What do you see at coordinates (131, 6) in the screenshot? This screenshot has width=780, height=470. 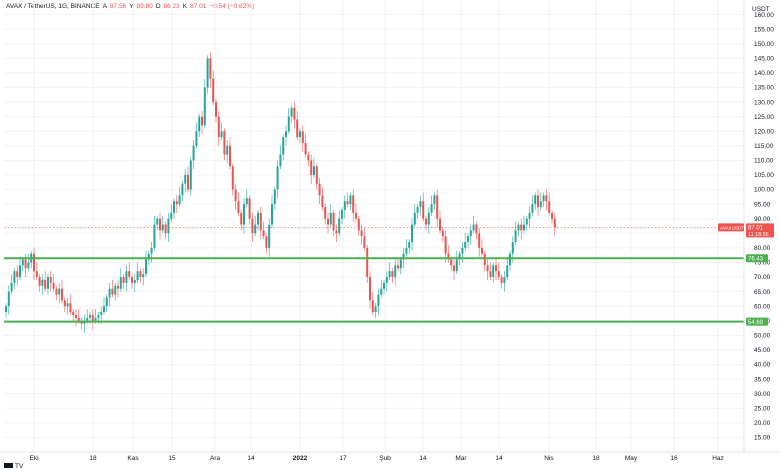 I see `high-label: Y` at bounding box center [131, 6].